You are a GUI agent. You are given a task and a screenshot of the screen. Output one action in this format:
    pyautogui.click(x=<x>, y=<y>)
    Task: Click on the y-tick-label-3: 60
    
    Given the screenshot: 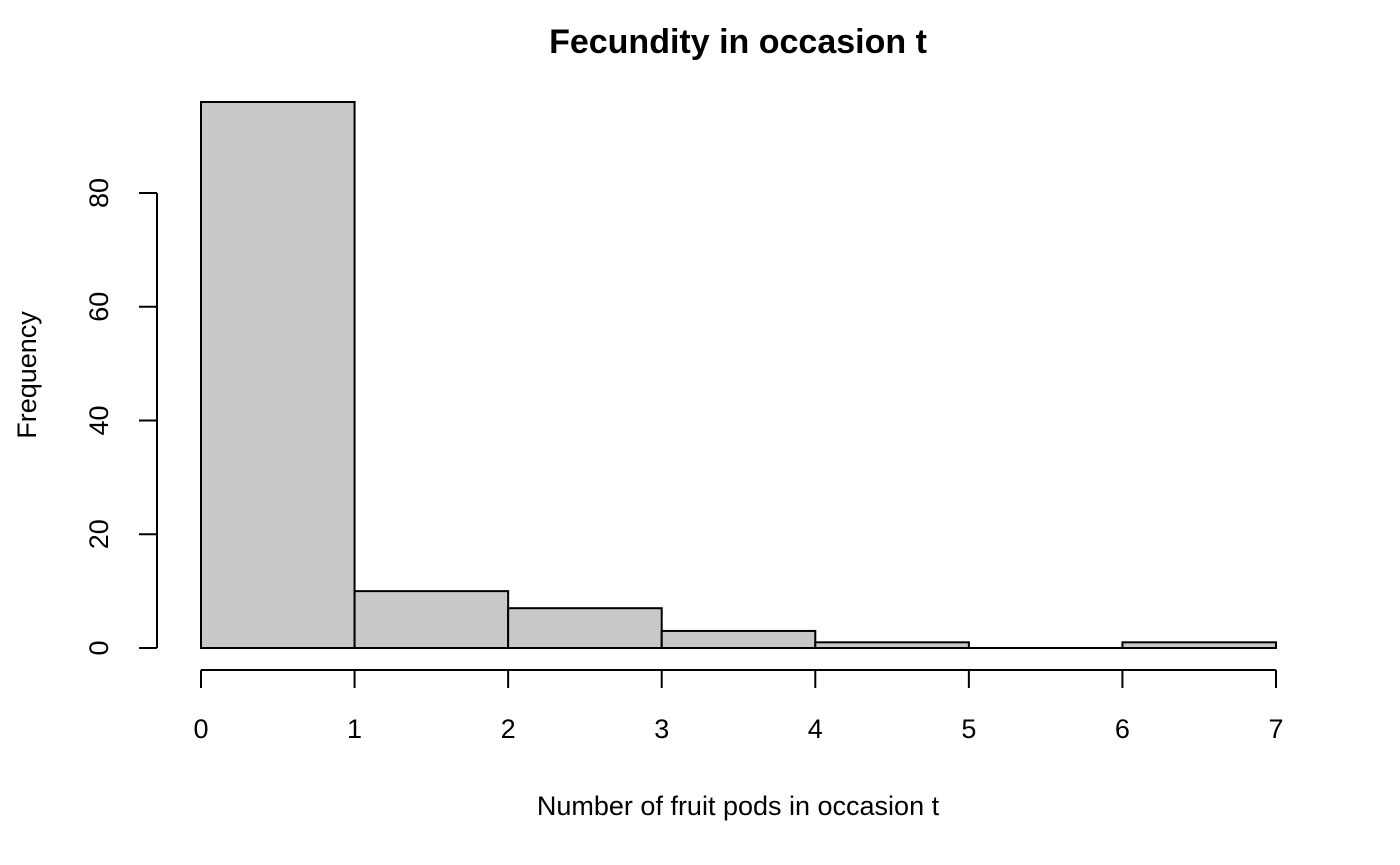 What is the action you would take?
    pyautogui.click(x=99, y=307)
    